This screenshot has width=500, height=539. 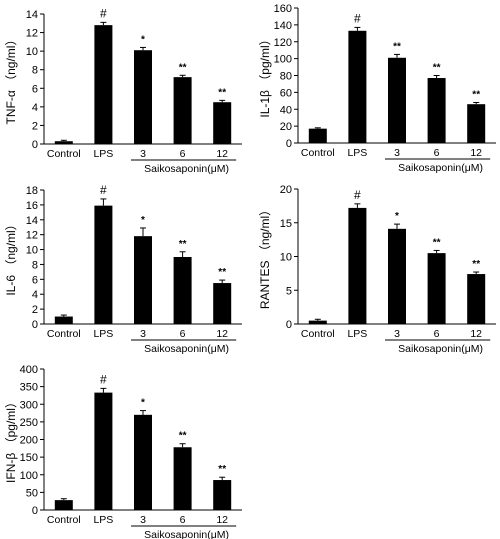 What do you see at coordinates (283, 43) in the screenshot?
I see `y-tick-label: 120` at bounding box center [283, 43].